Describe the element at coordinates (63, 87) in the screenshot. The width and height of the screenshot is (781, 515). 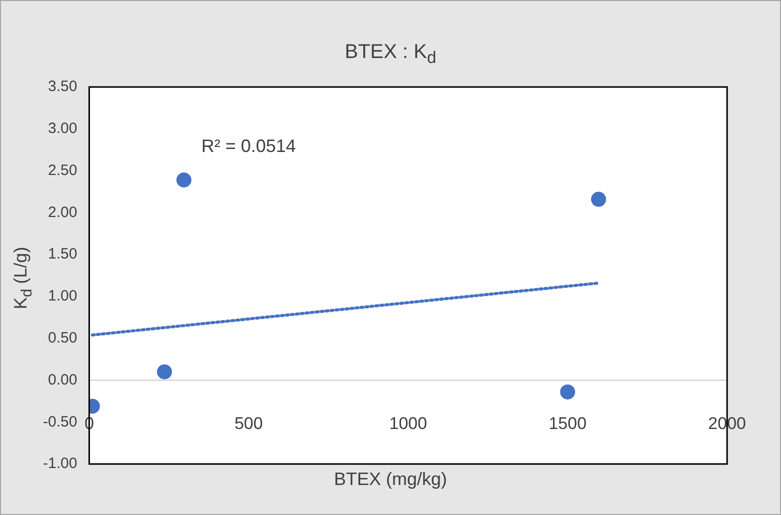
I see `y-tick-label: 3.50` at that location.